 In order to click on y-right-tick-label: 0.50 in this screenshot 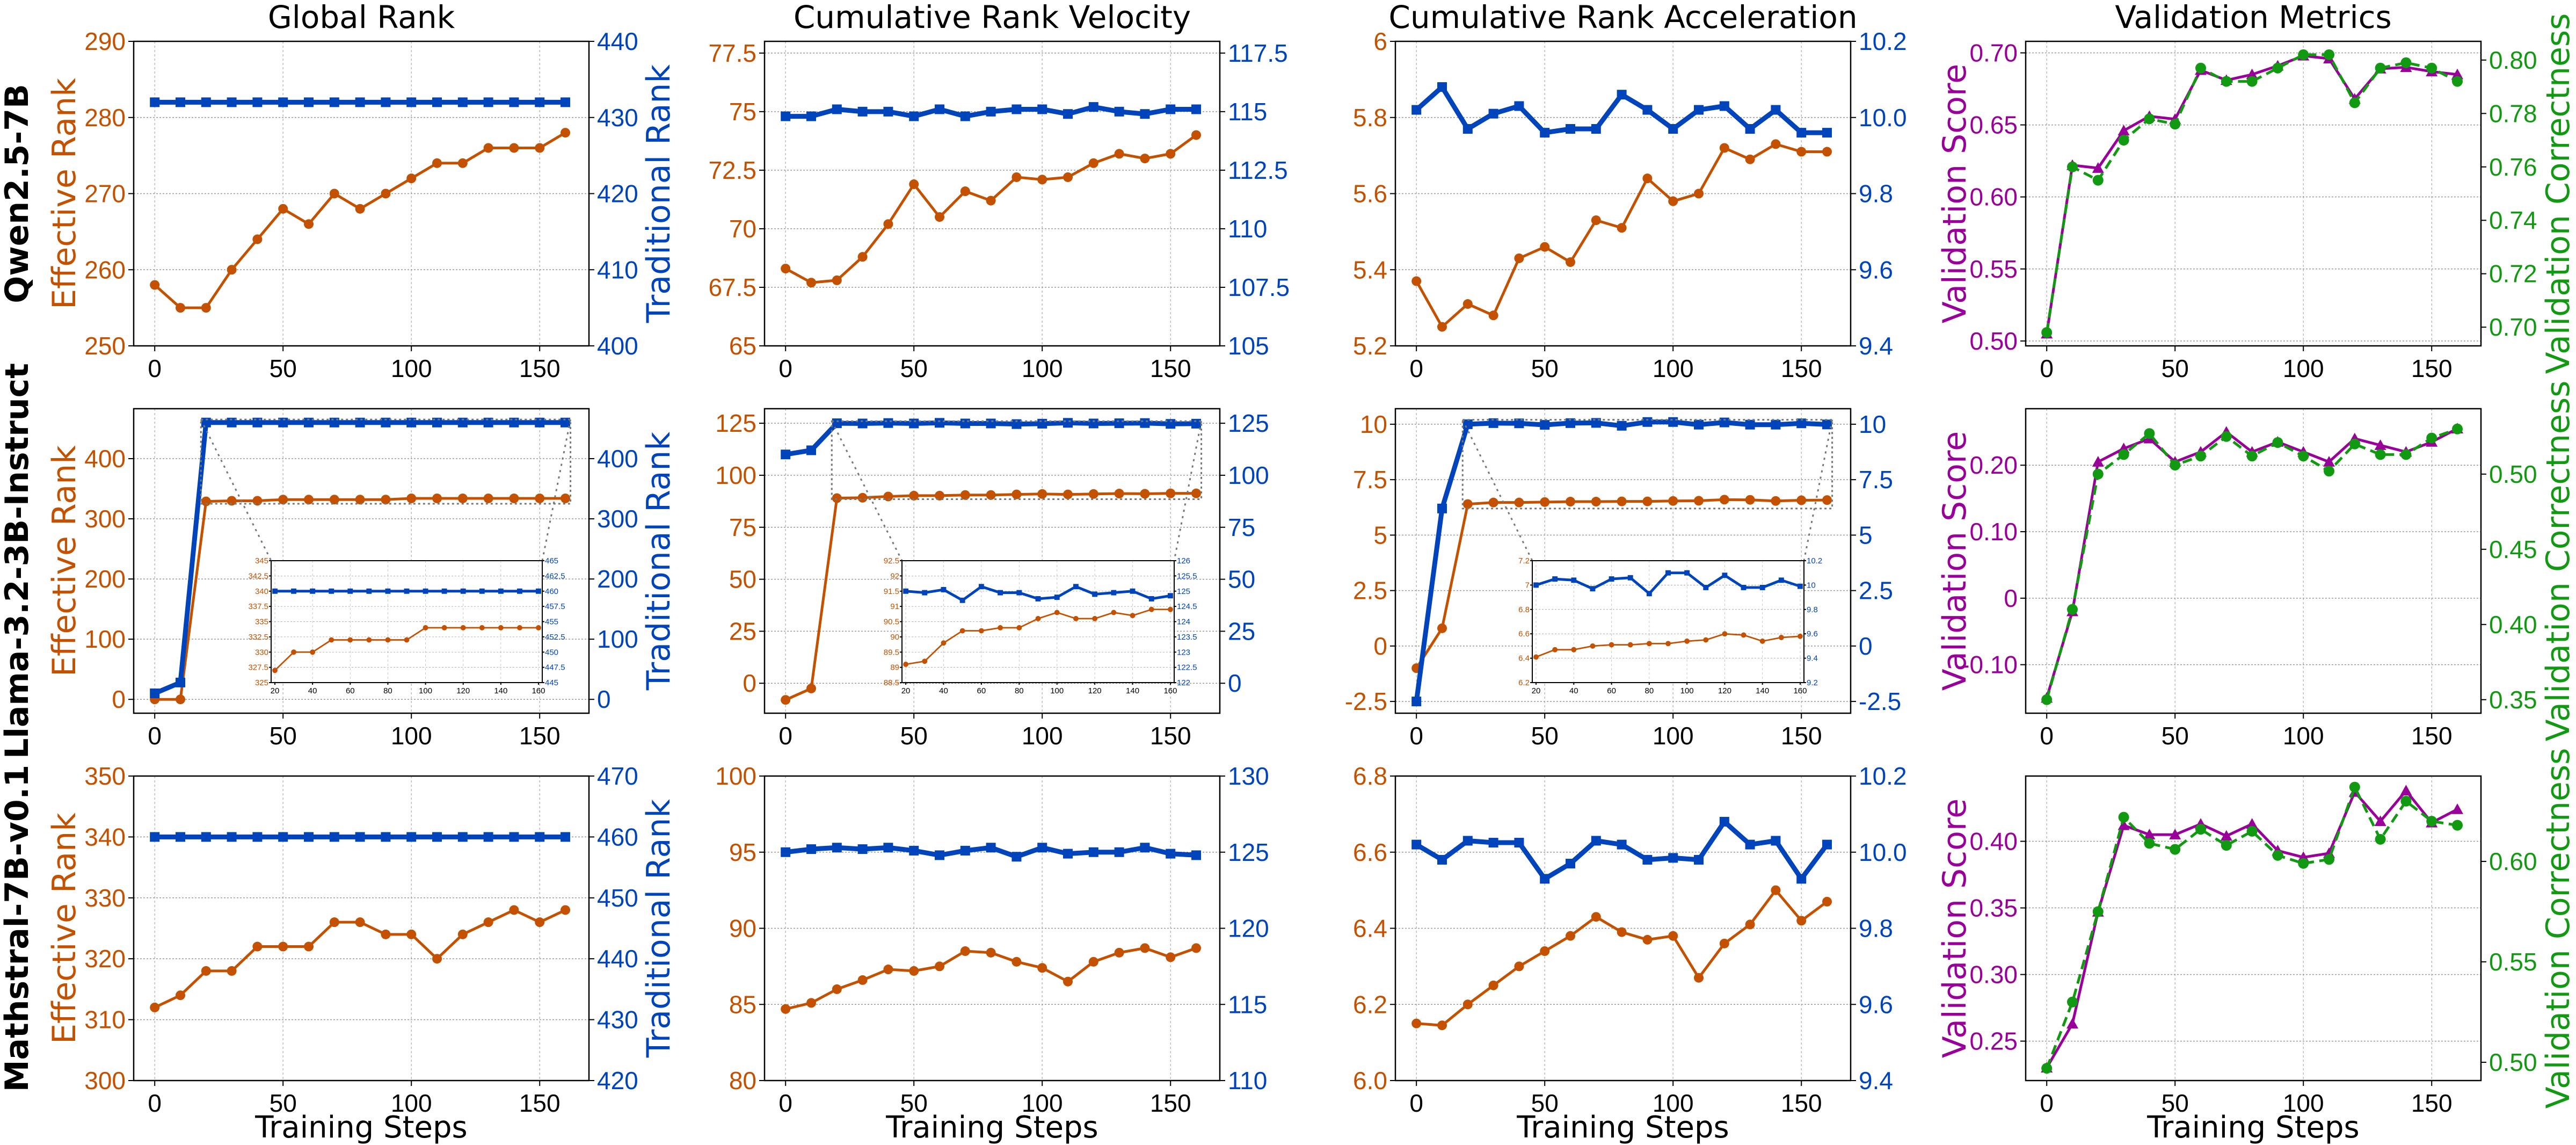, I will do `click(2513, 1062)`.